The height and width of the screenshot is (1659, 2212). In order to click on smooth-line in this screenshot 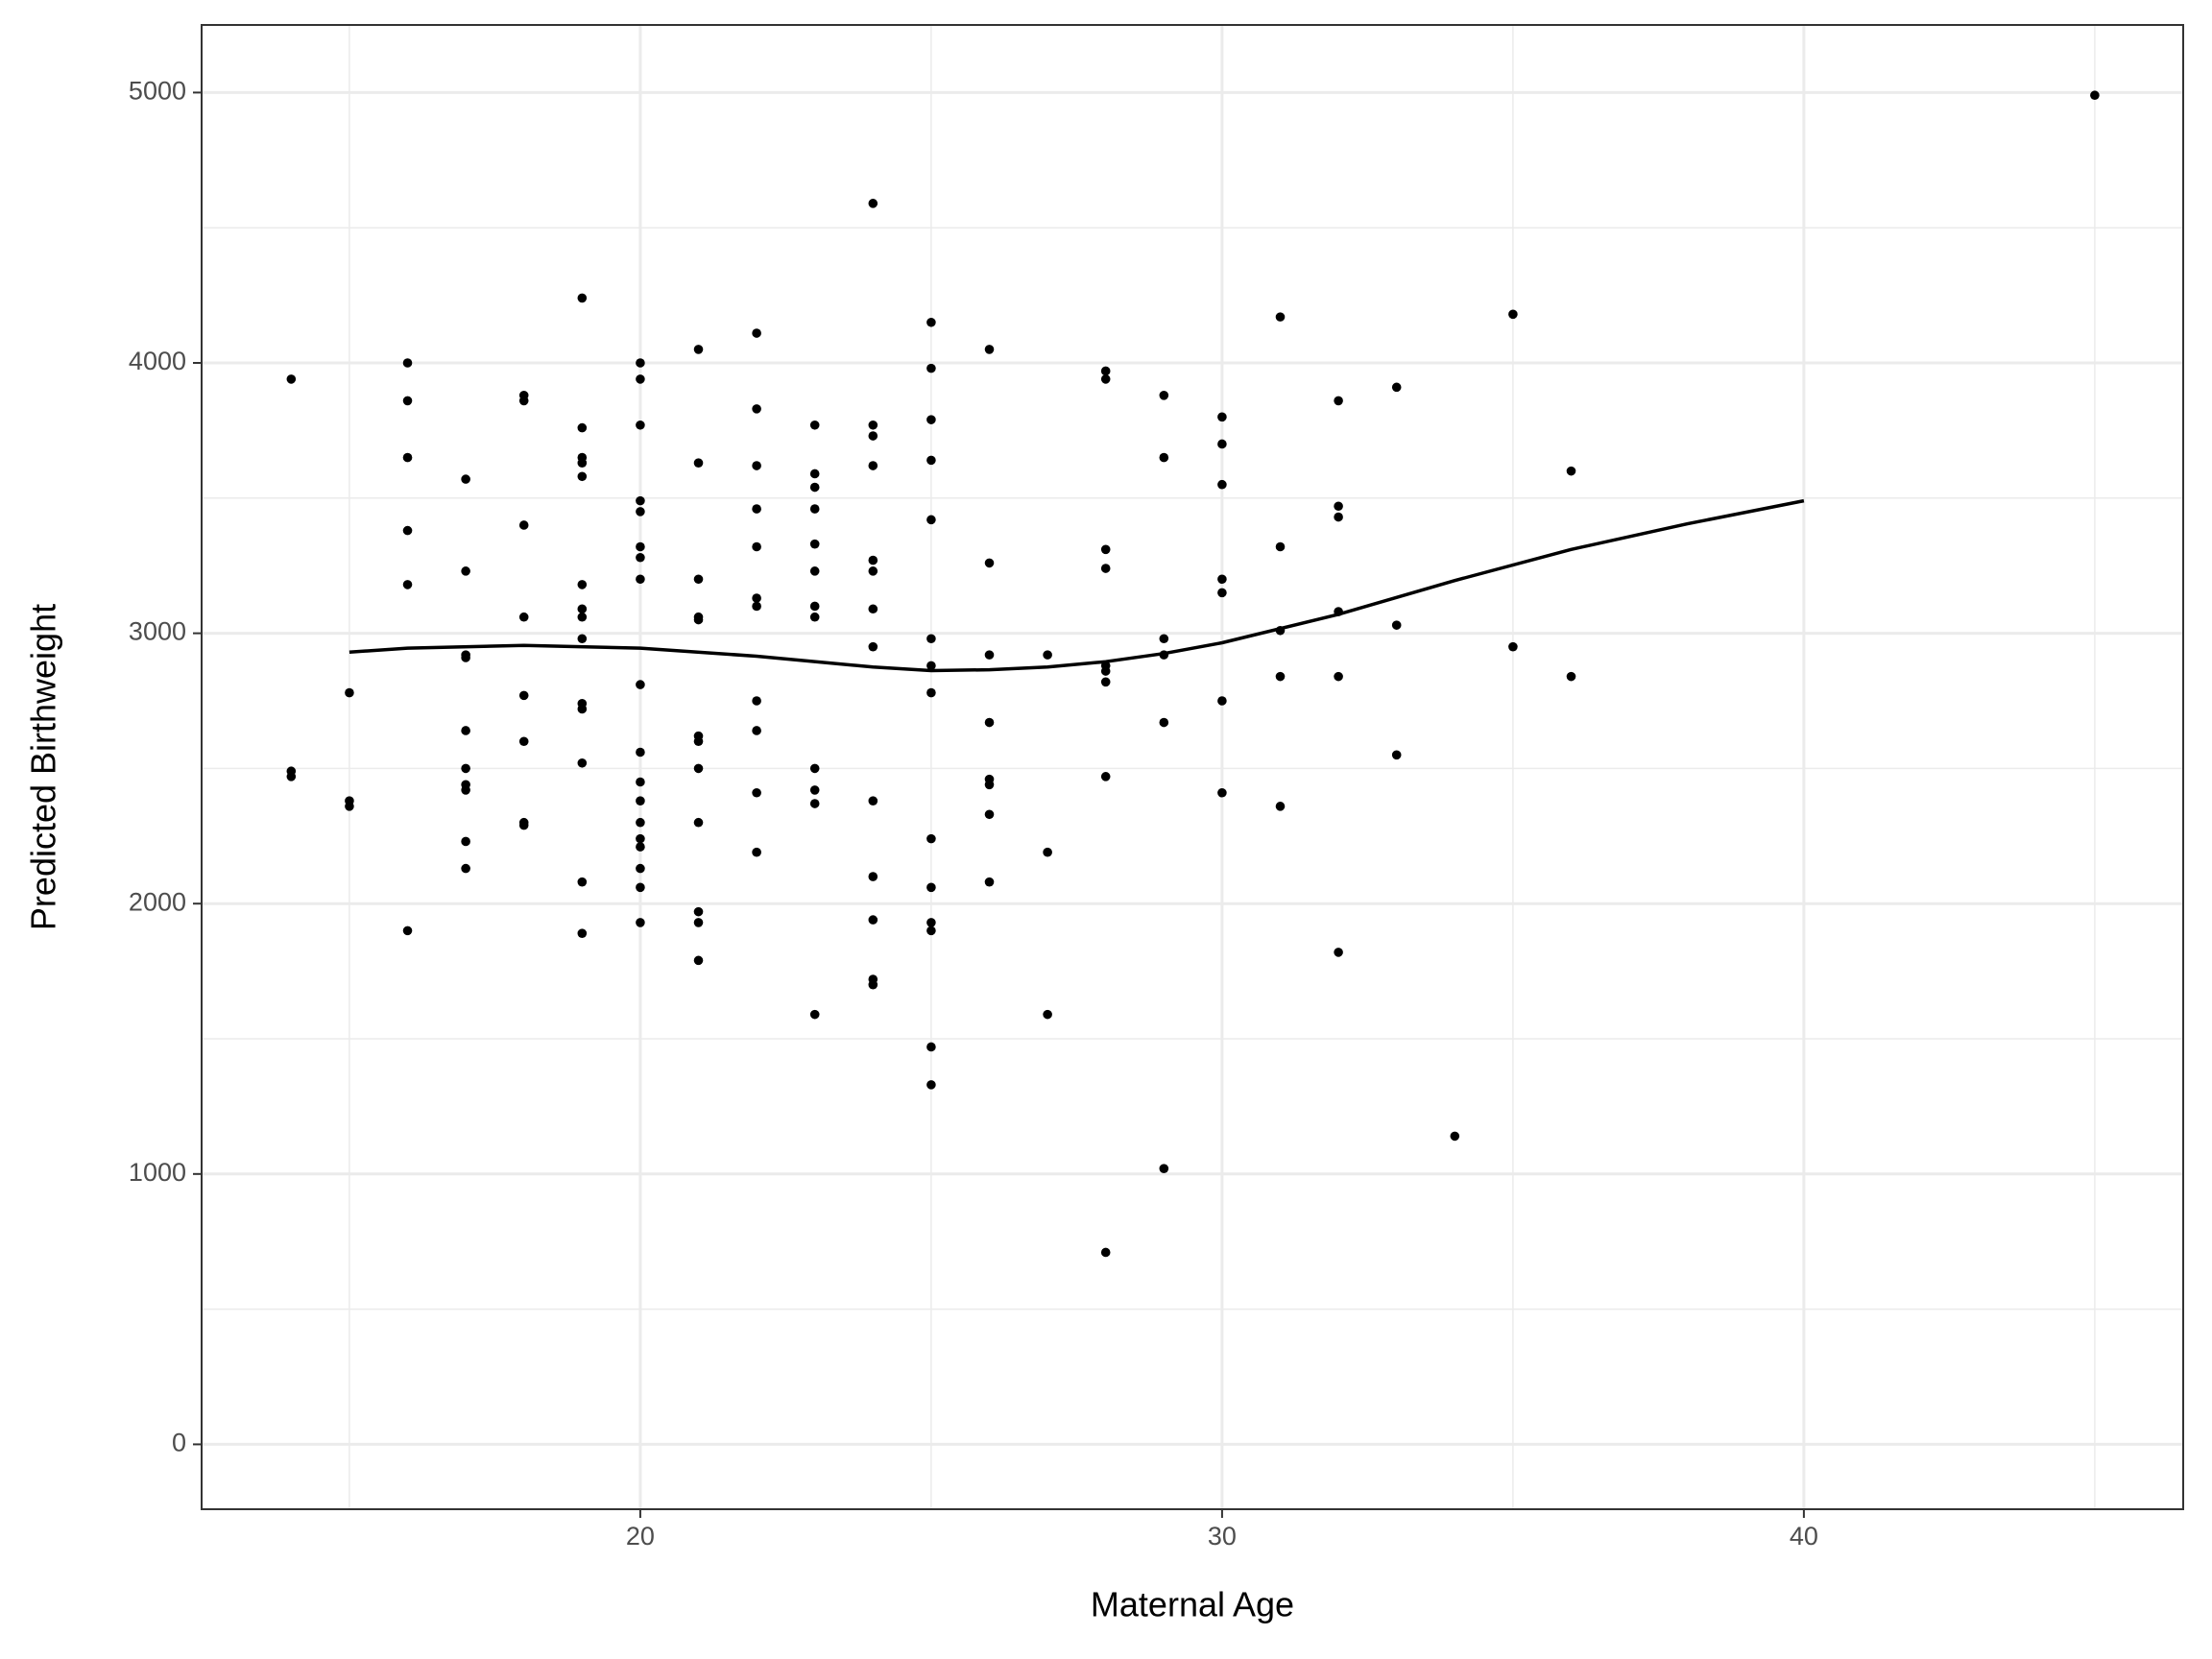, I will do `click(1077, 585)`.